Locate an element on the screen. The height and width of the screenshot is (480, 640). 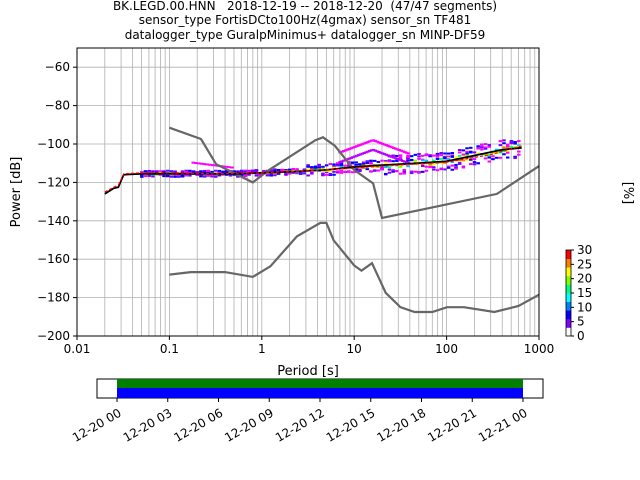
series-median is located at coordinates (313, 170).